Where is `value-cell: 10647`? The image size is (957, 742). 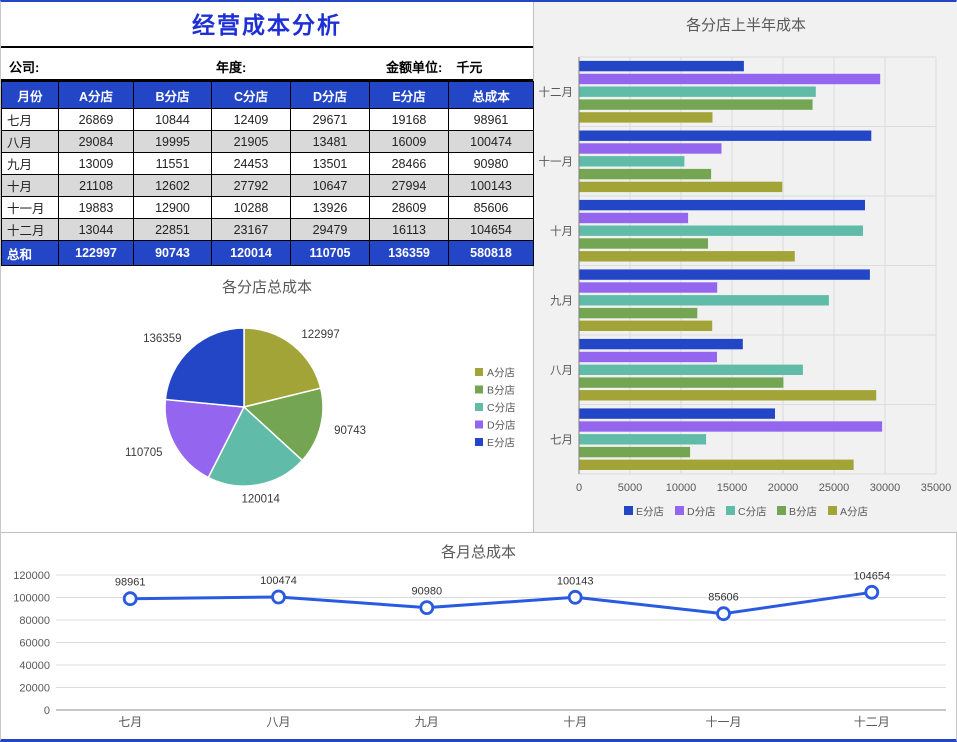 value-cell: 10647 is located at coordinates (330, 185).